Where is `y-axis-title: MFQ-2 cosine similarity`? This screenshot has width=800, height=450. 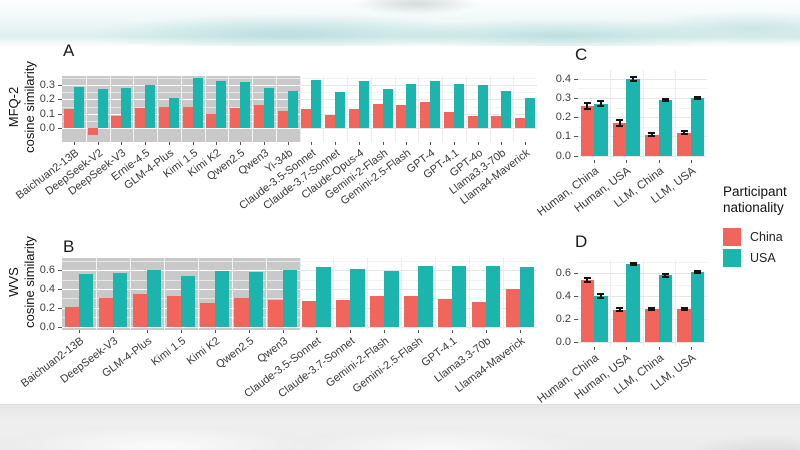
y-axis-title: MFQ-2 cosine similarity is located at coordinates (22, 107).